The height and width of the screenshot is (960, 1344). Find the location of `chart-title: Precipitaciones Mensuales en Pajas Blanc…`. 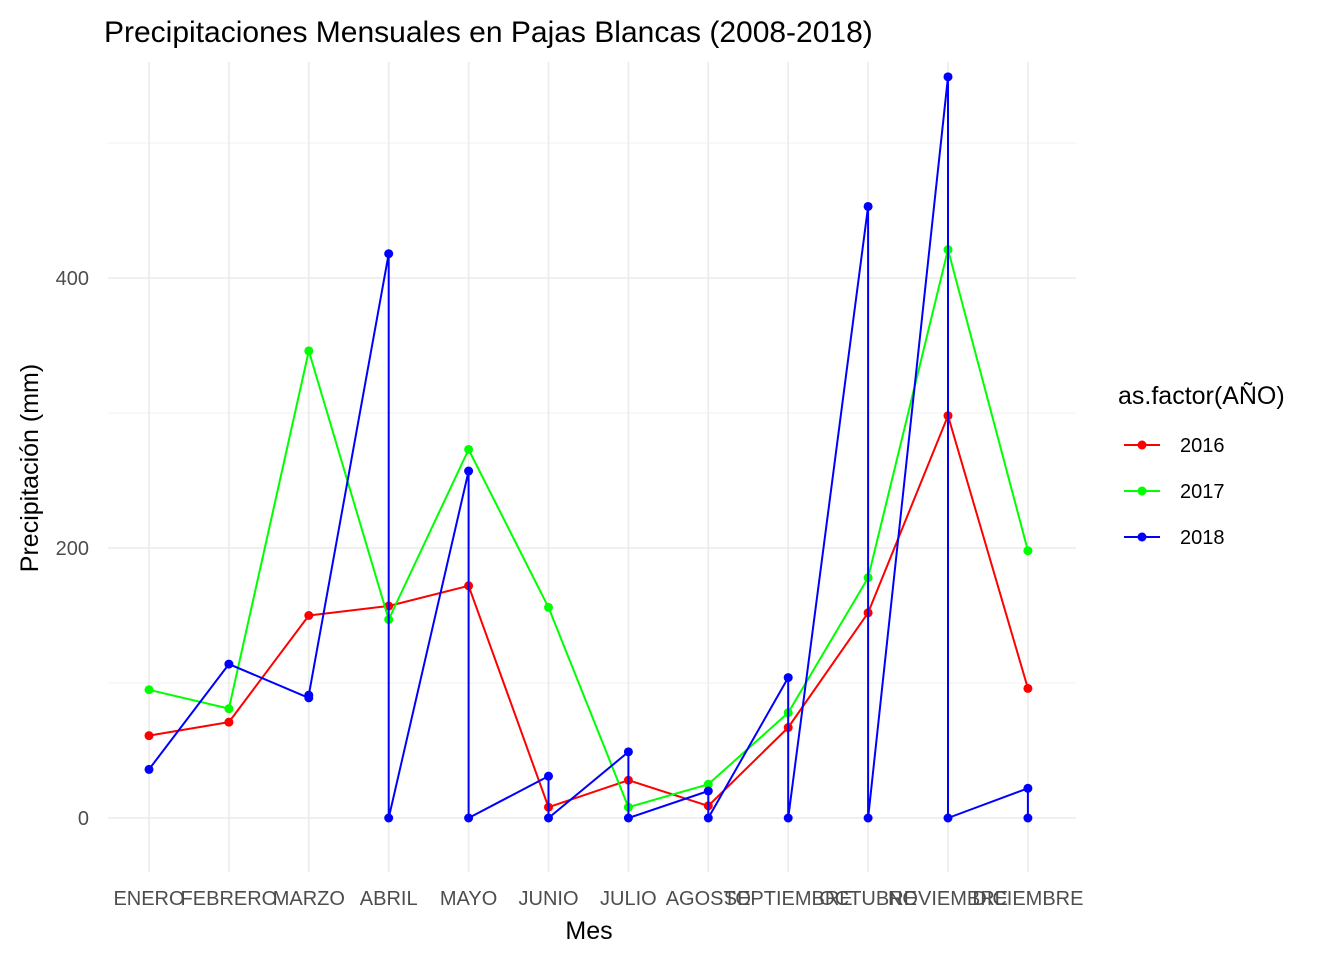

chart-title: Precipitaciones Mensuales en Pajas Blanc… is located at coordinates (488, 32).